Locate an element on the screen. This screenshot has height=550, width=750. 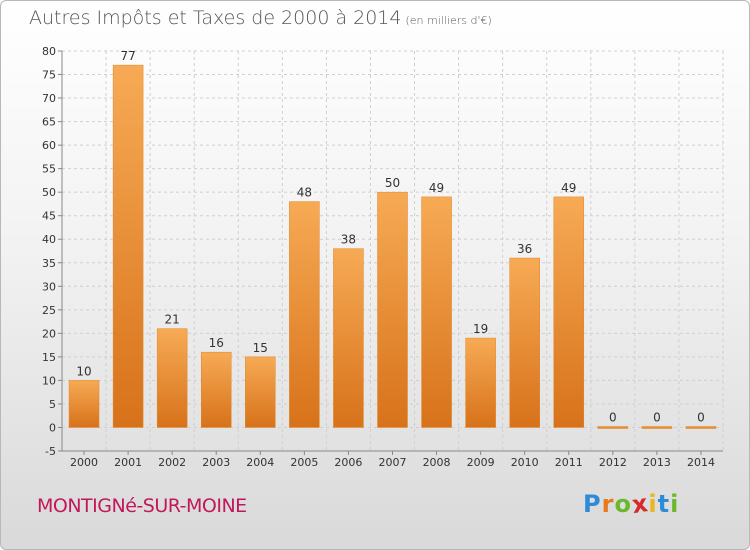
y-tick-label: 10 is located at coordinates (49, 380).